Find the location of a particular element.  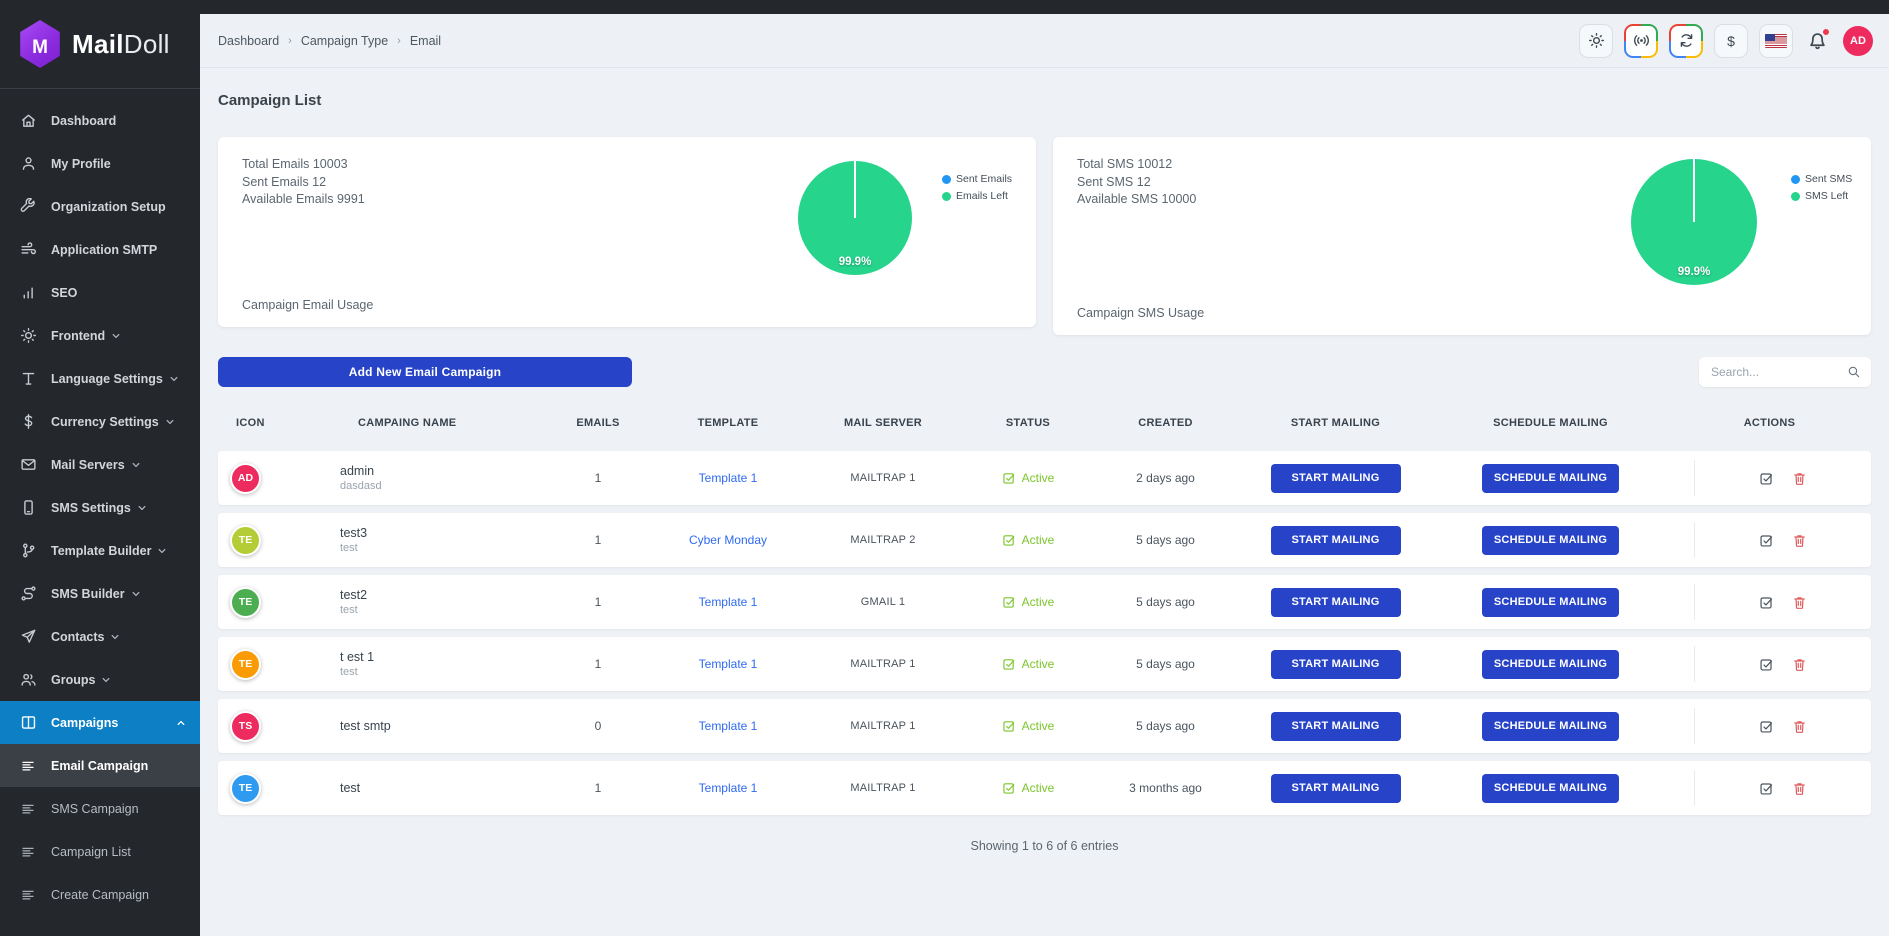

sidebar-item-language-settings: Language Settings is located at coordinates (100, 378).